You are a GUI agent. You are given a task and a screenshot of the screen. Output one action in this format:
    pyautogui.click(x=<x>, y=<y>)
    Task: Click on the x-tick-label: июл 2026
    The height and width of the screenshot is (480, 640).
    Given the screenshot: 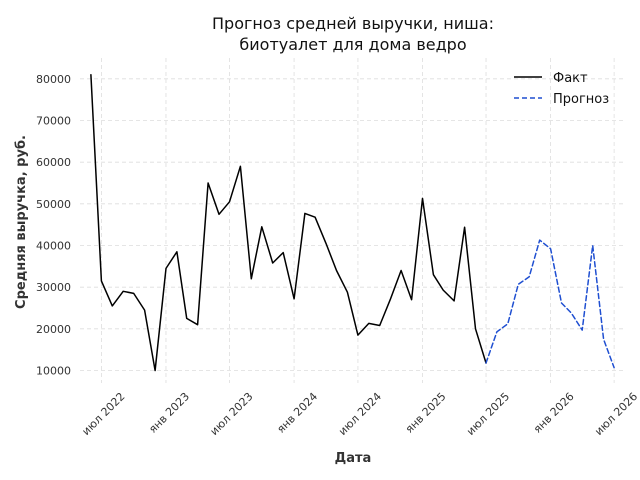 What is the action you would take?
    pyautogui.click(x=616, y=414)
    